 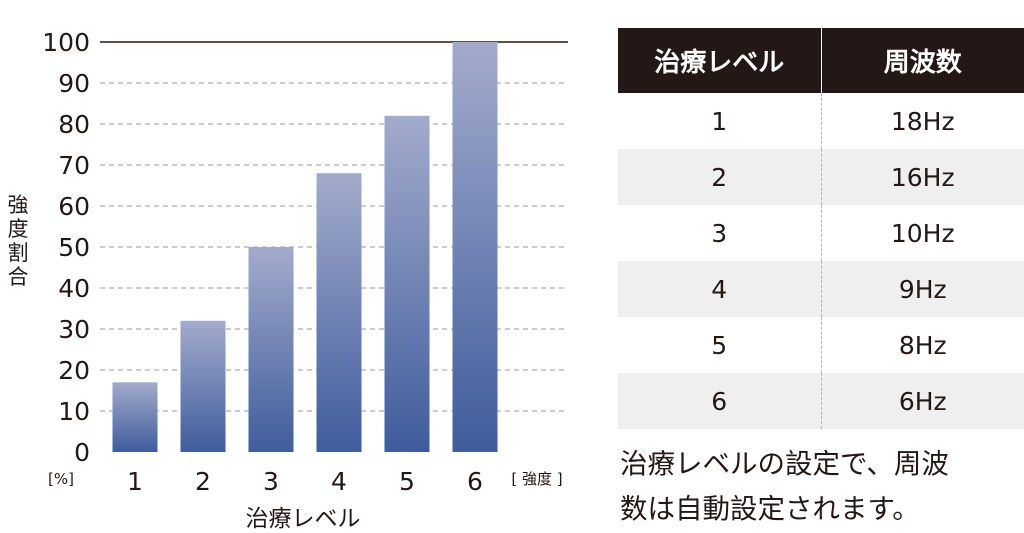 What do you see at coordinates (536, 479) in the screenshot?
I see `x-axis-unit: [ 強度 ]` at bounding box center [536, 479].